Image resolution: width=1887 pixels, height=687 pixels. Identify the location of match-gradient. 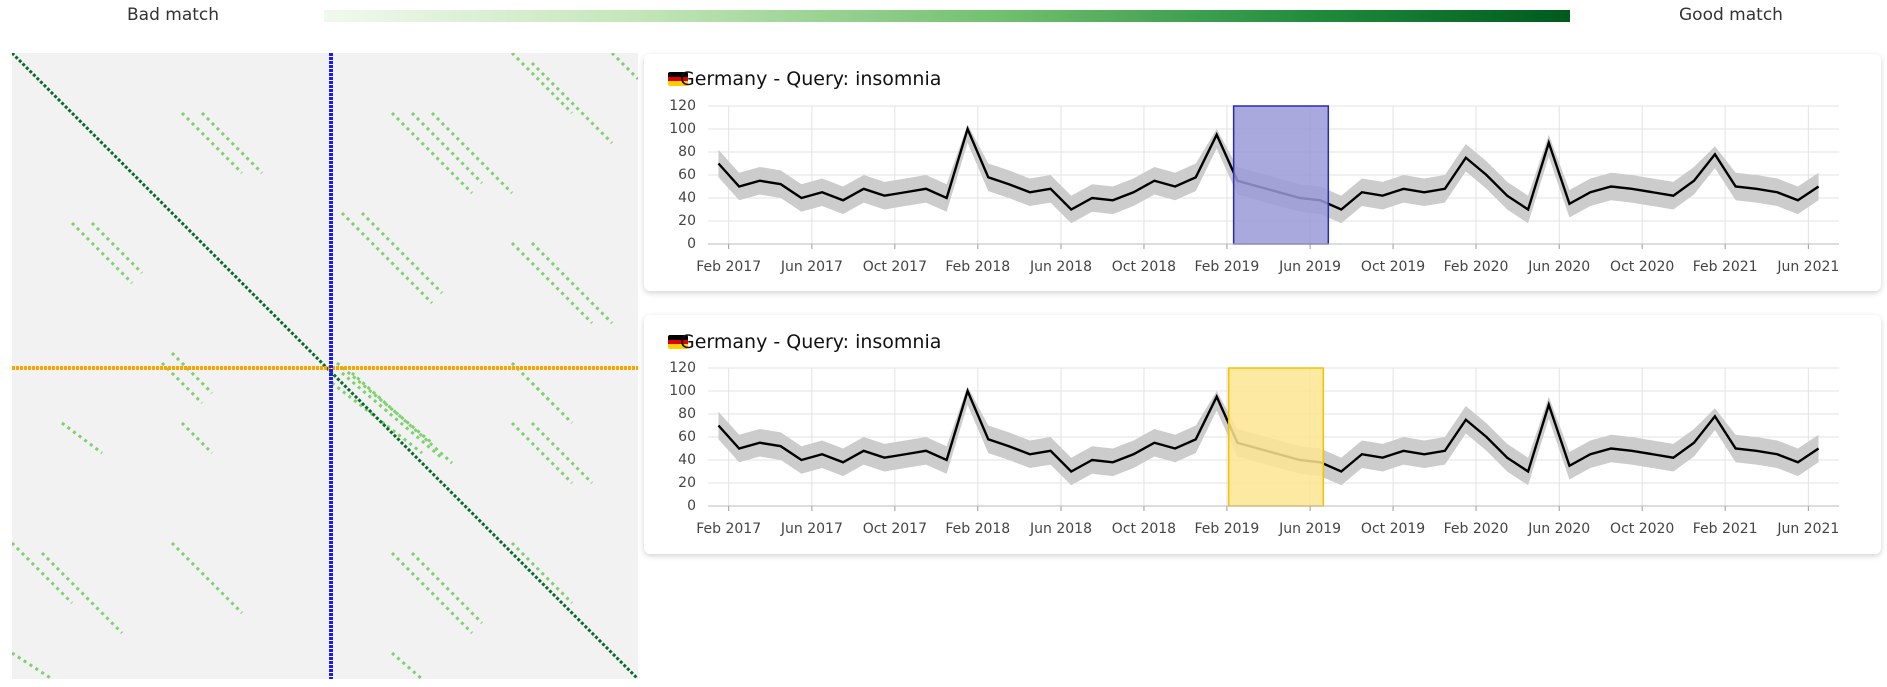
(947, 16).